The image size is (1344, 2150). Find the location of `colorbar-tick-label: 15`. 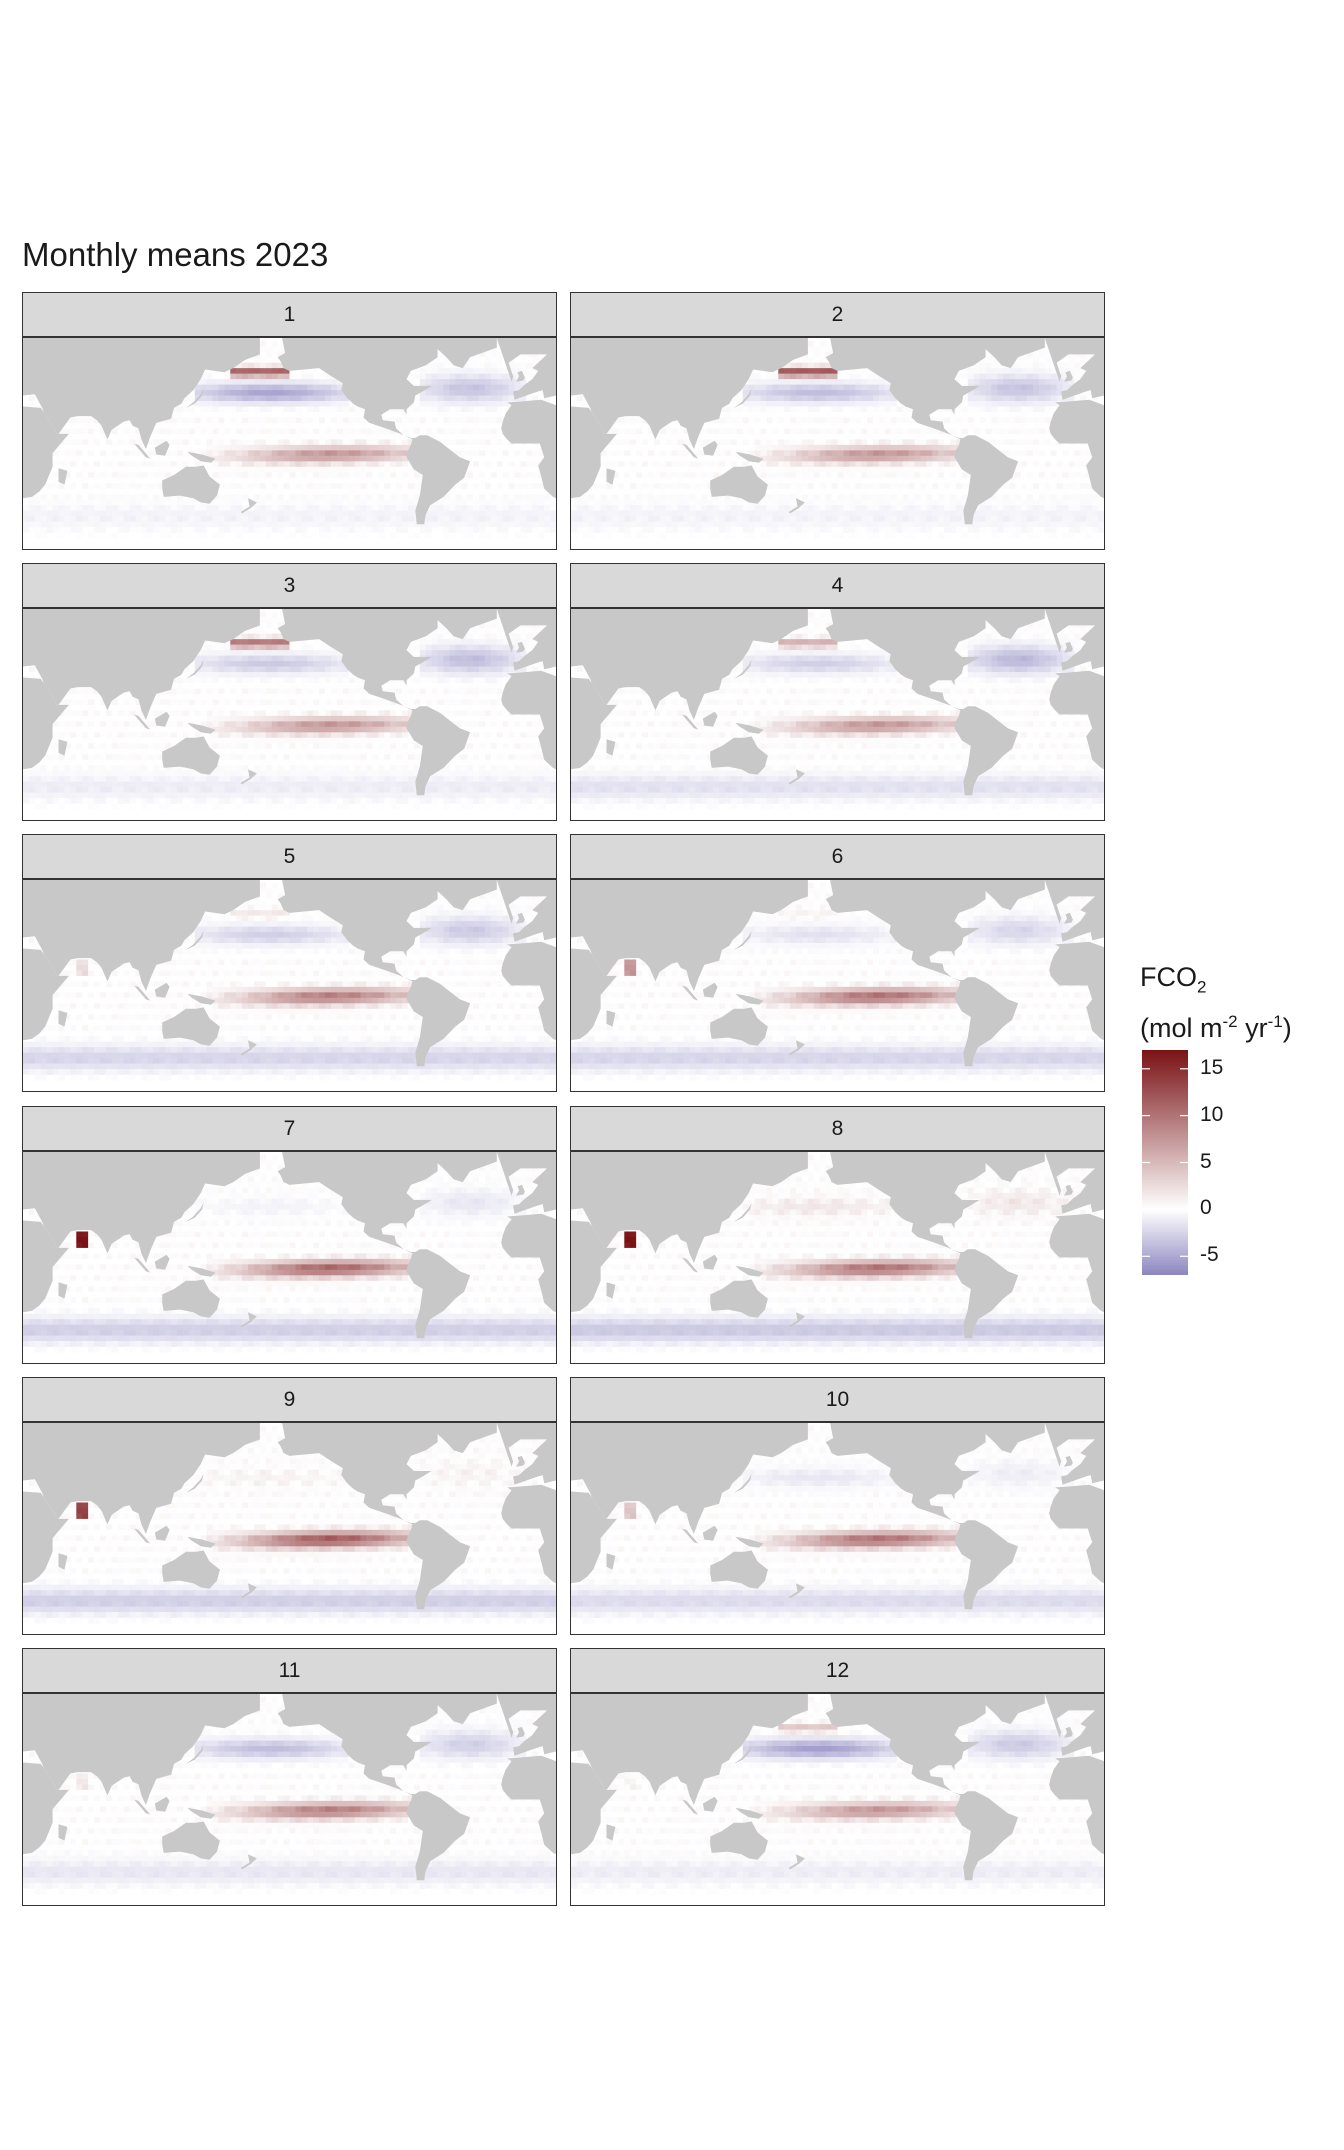

colorbar-tick-label: 15 is located at coordinates (1211, 1068).